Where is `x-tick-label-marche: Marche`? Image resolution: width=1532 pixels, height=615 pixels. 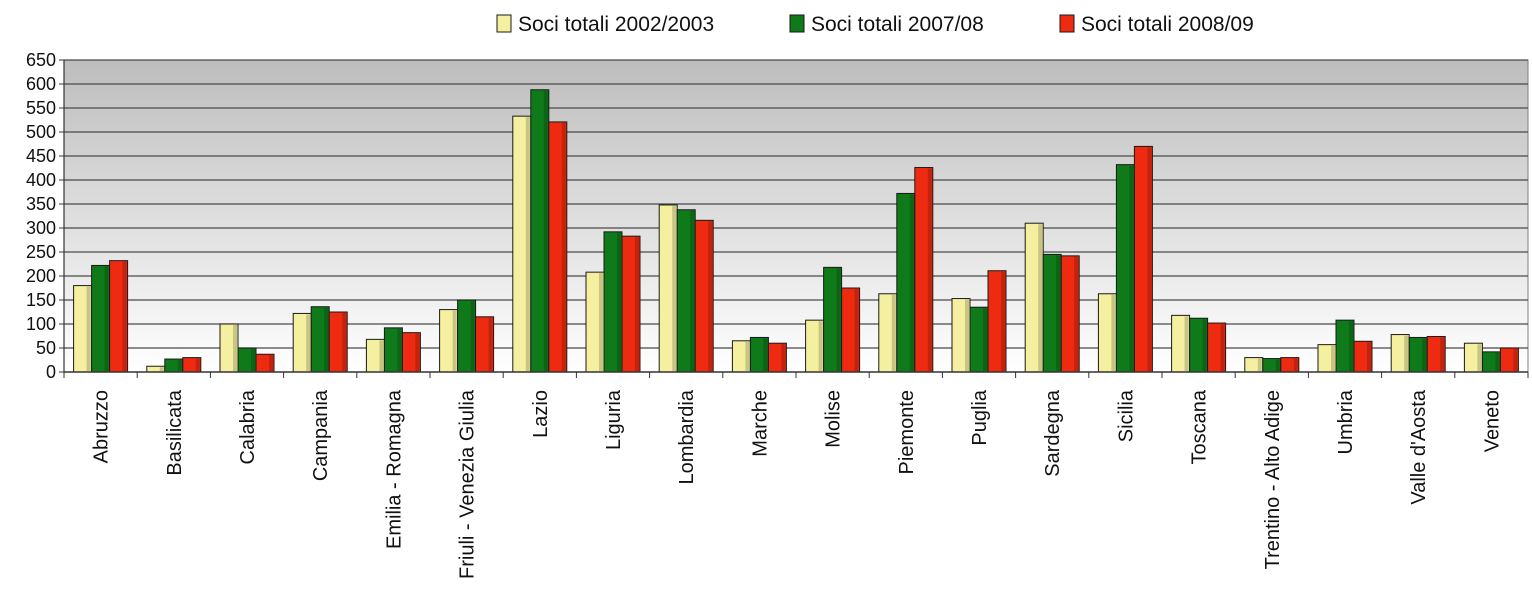 x-tick-label-marche: Marche is located at coordinates (760, 423).